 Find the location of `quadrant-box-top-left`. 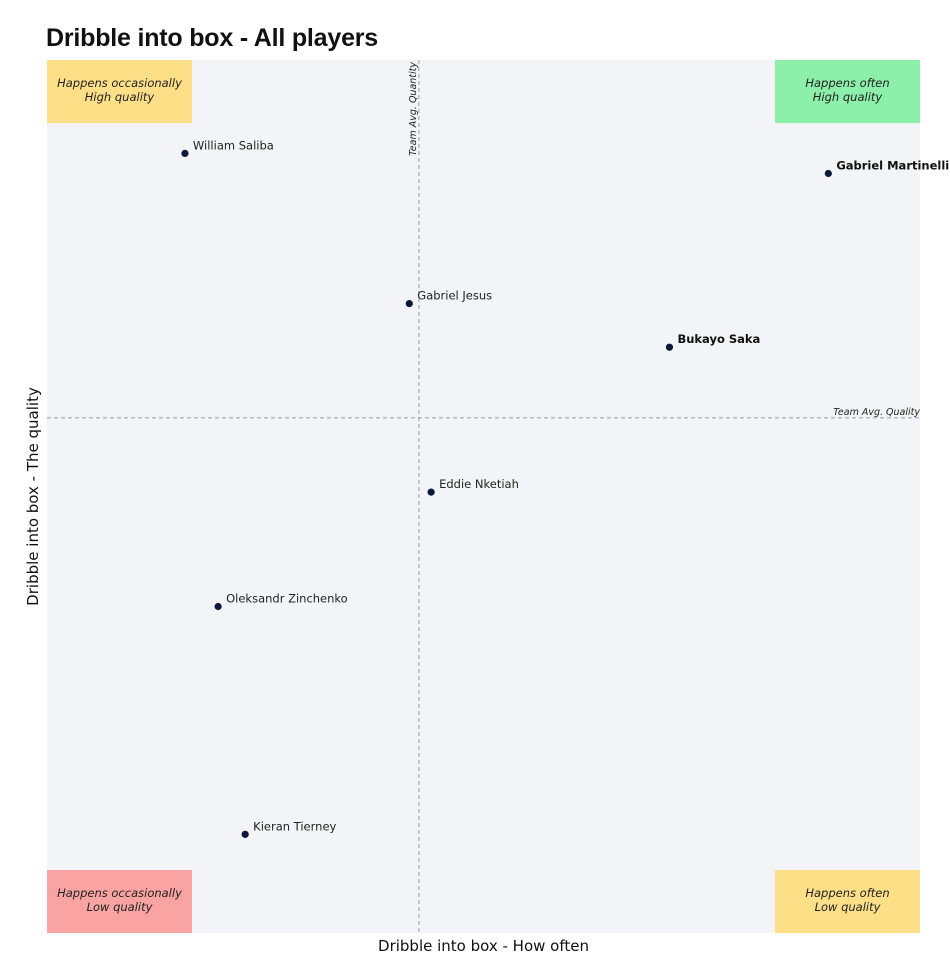

quadrant-box-top-left is located at coordinates (119, 91).